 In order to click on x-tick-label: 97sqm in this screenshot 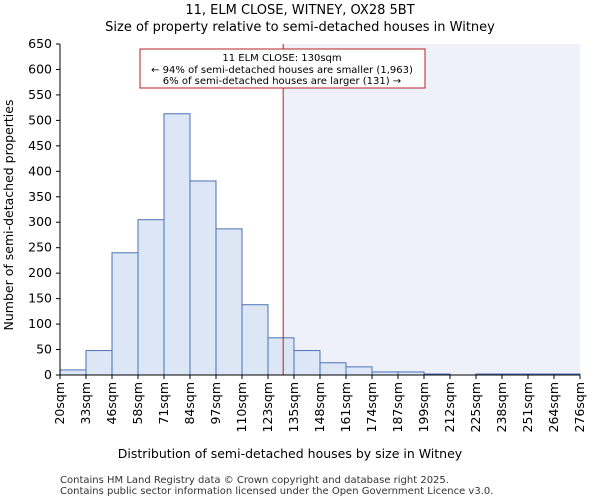, I will do `click(215, 403)`.